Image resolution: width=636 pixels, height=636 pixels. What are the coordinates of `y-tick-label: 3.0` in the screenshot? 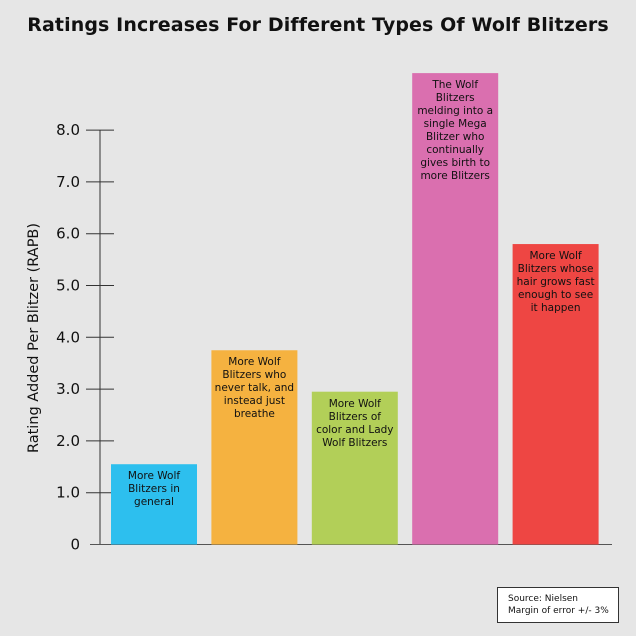 It's located at (68, 389).